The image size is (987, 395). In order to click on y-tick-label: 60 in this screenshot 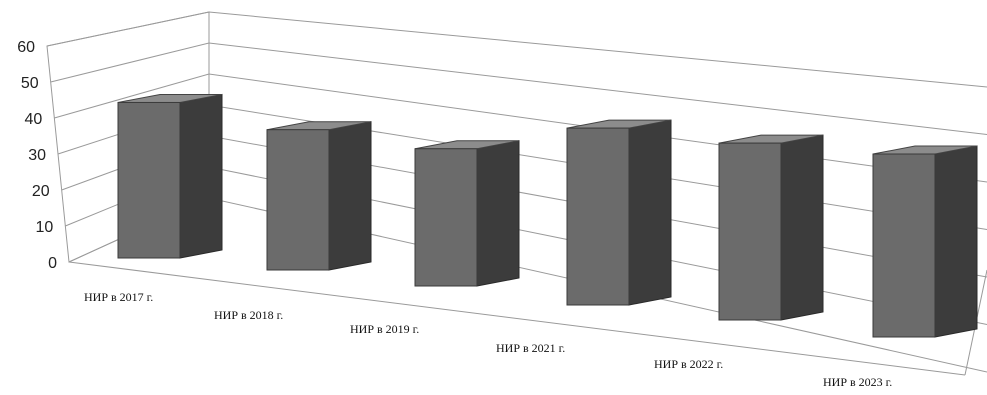, I will do `click(26, 47)`.